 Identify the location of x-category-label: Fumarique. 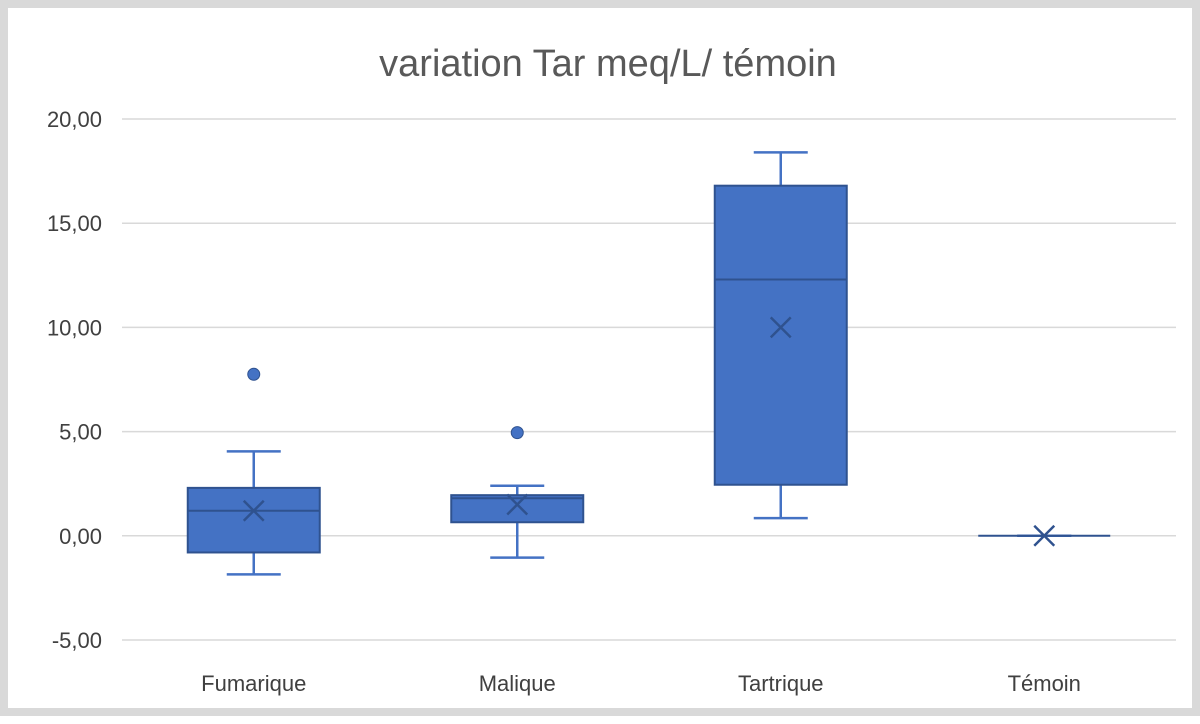
(253, 683).